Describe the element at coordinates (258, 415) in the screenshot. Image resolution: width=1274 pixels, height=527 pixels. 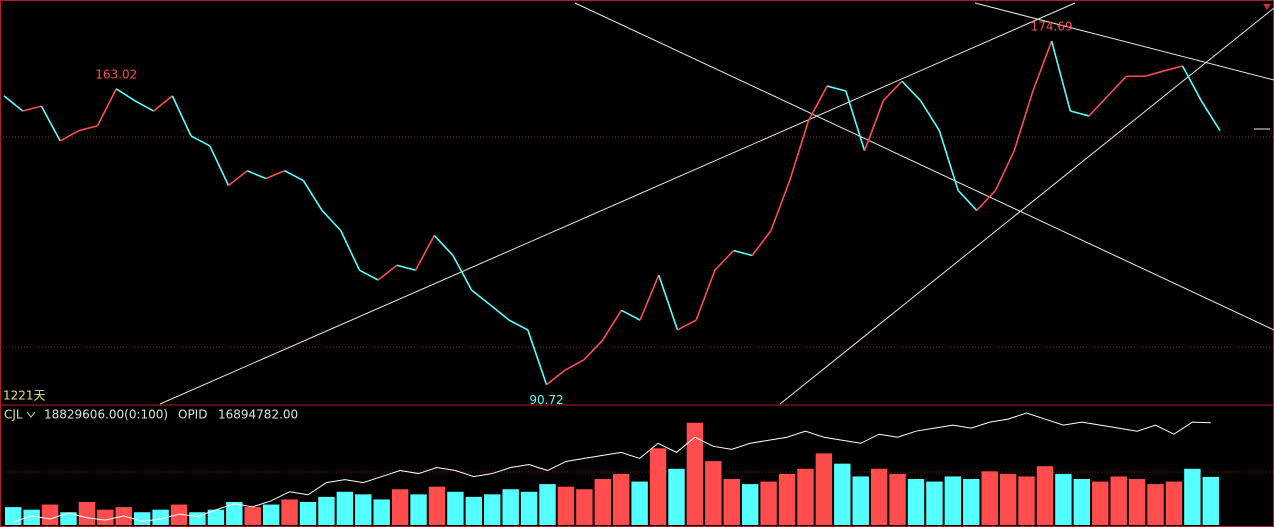
I see `line-value: 16894782.00` at that location.